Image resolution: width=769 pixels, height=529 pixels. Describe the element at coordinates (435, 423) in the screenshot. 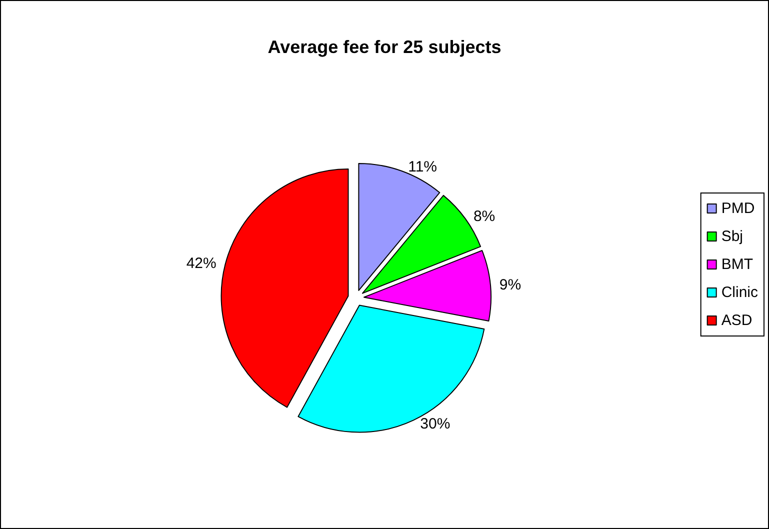

I see `data-label: 30%` at that location.